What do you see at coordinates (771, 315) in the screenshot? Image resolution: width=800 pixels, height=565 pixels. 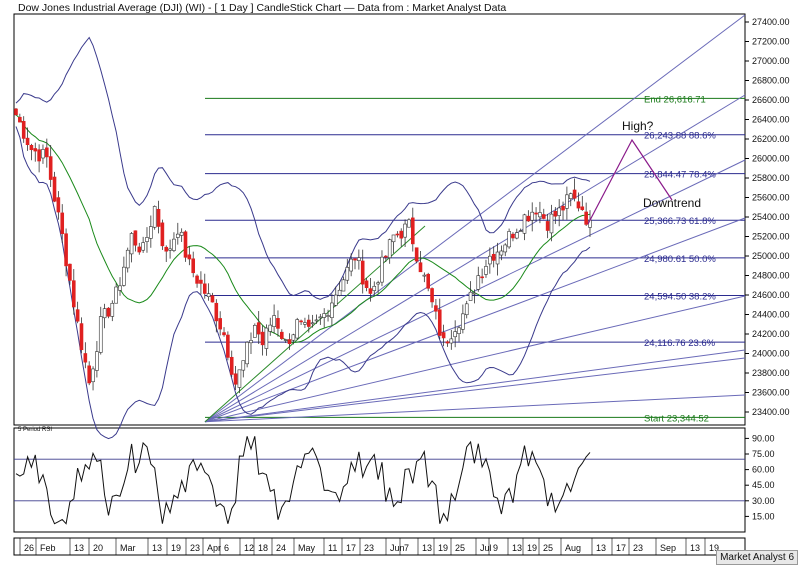 I see `price-tick-label: 24400.00` at bounding box center [771, 315].